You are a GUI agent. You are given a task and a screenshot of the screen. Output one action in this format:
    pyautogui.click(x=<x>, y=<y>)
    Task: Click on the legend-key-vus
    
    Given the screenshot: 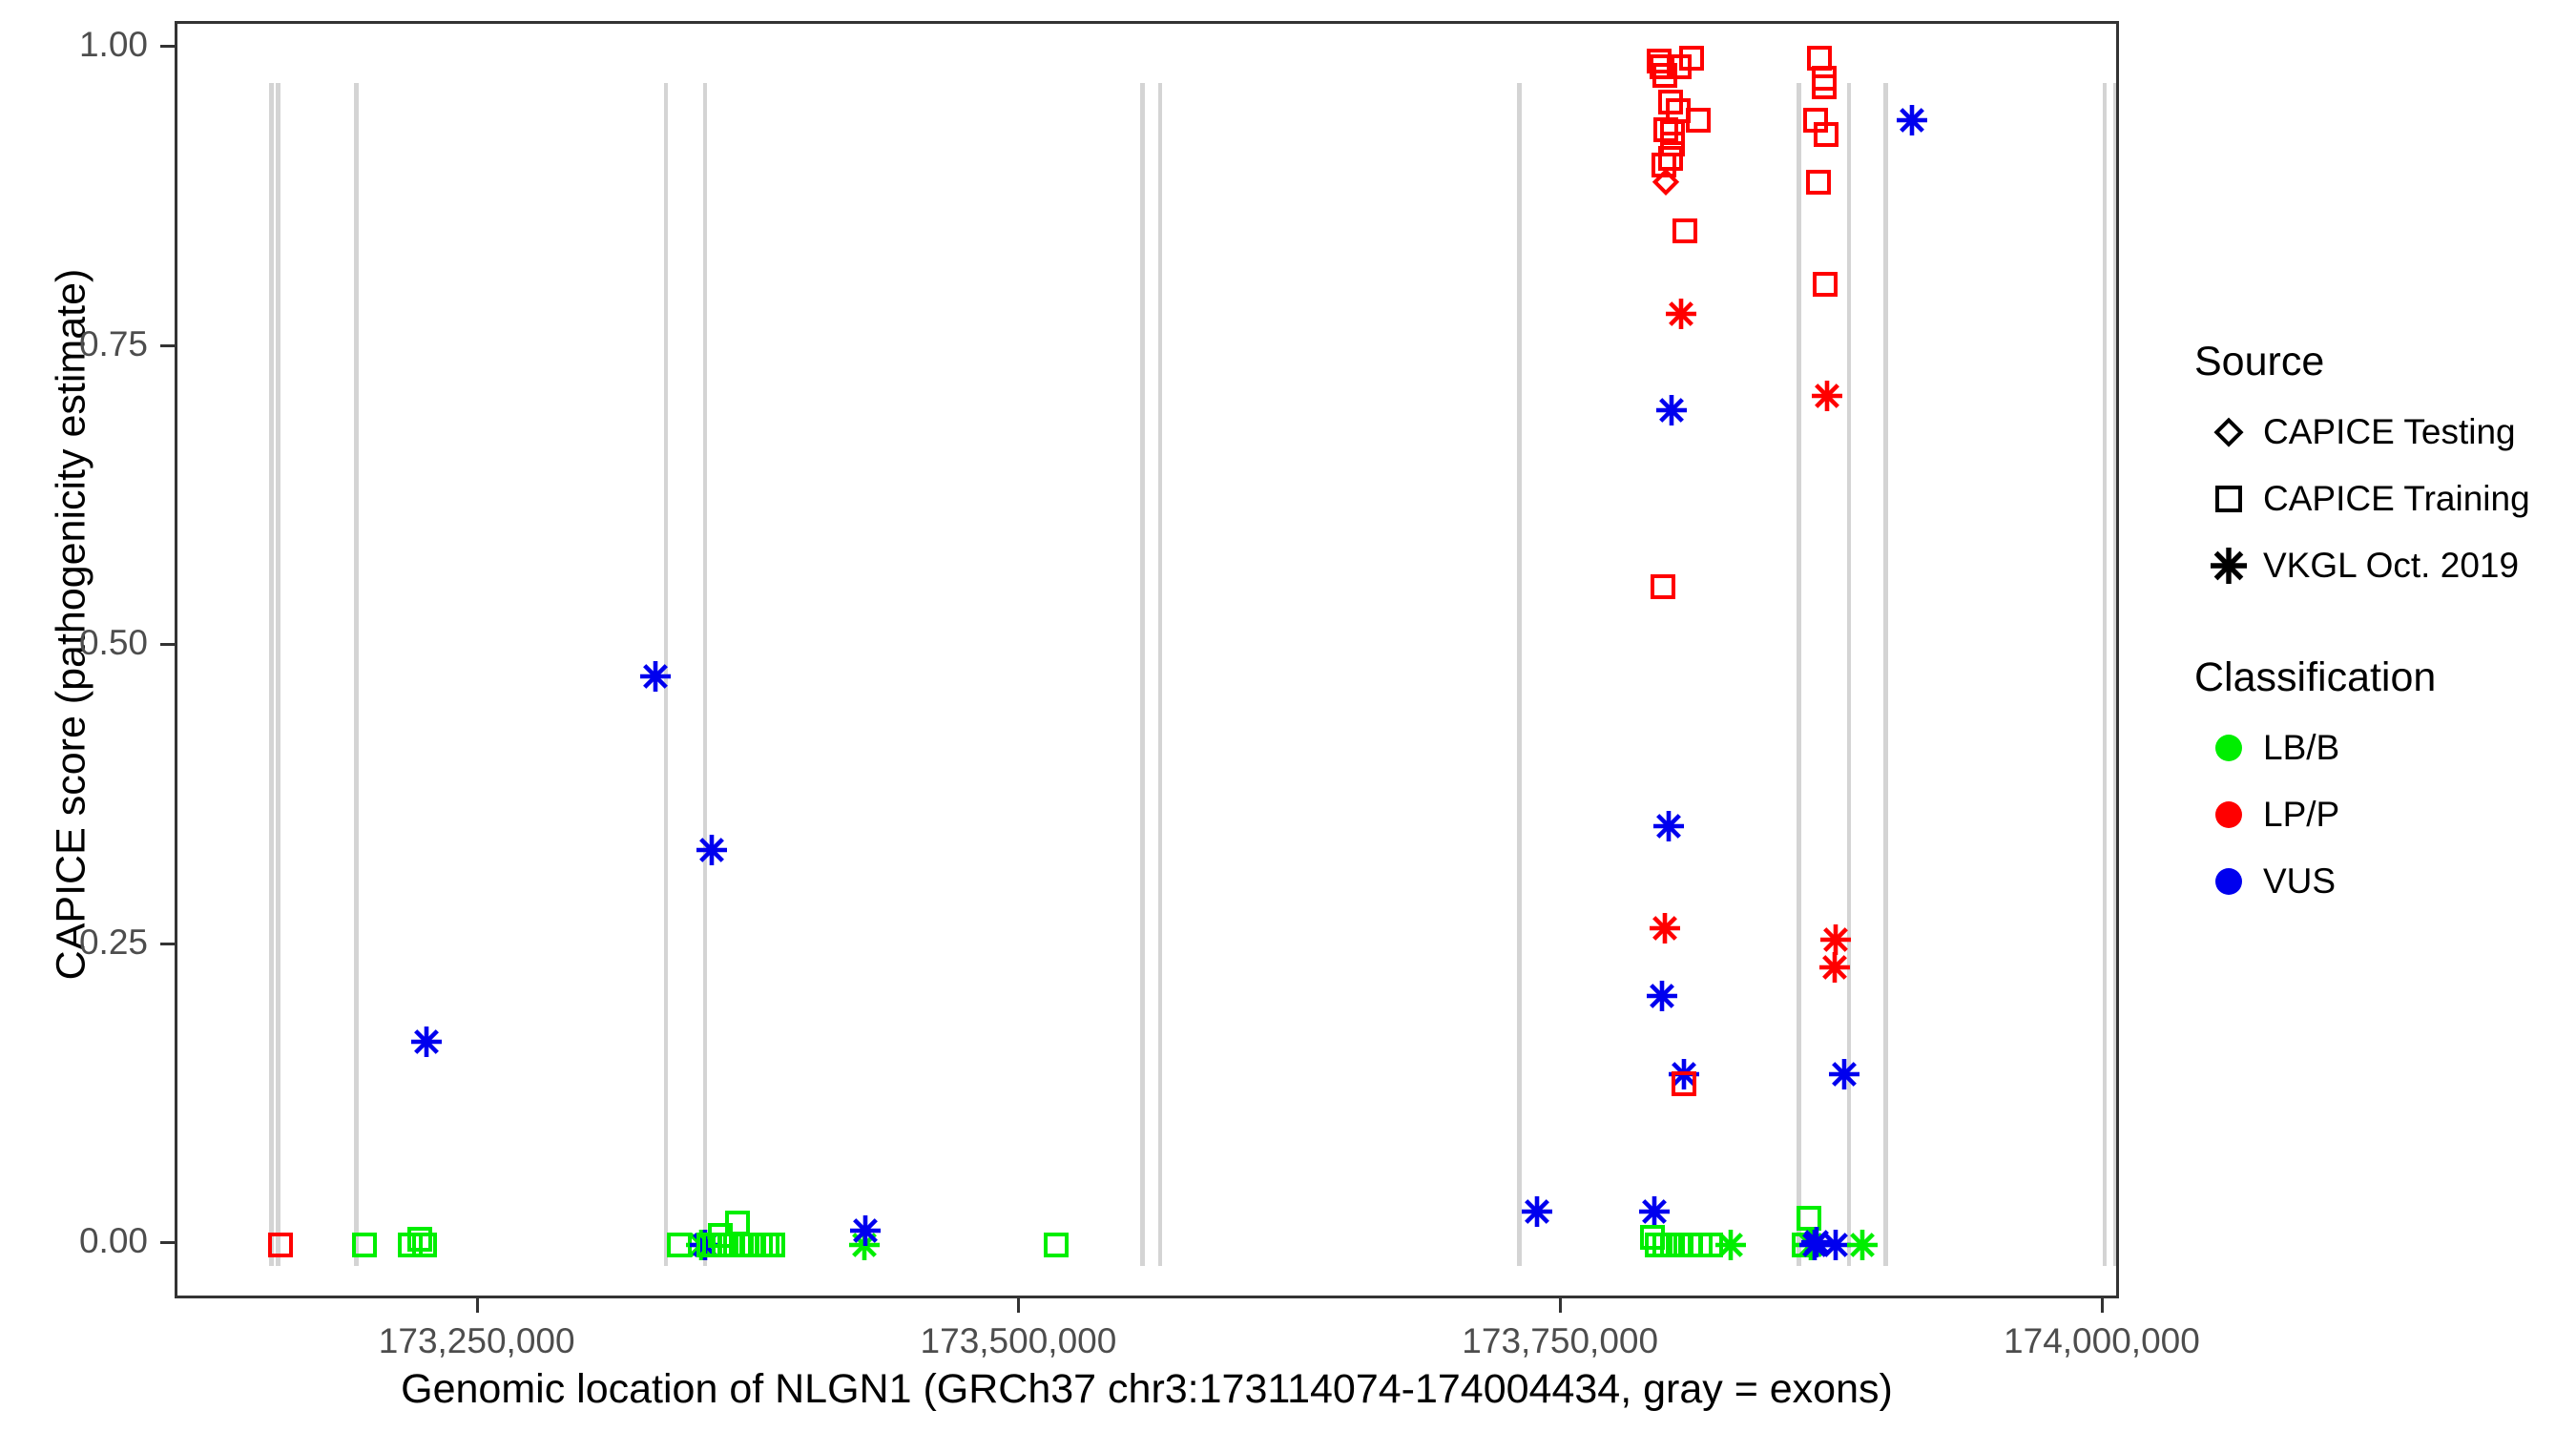 What is the action you would take?
    pyautogui.click(x=2228, y=881)
    